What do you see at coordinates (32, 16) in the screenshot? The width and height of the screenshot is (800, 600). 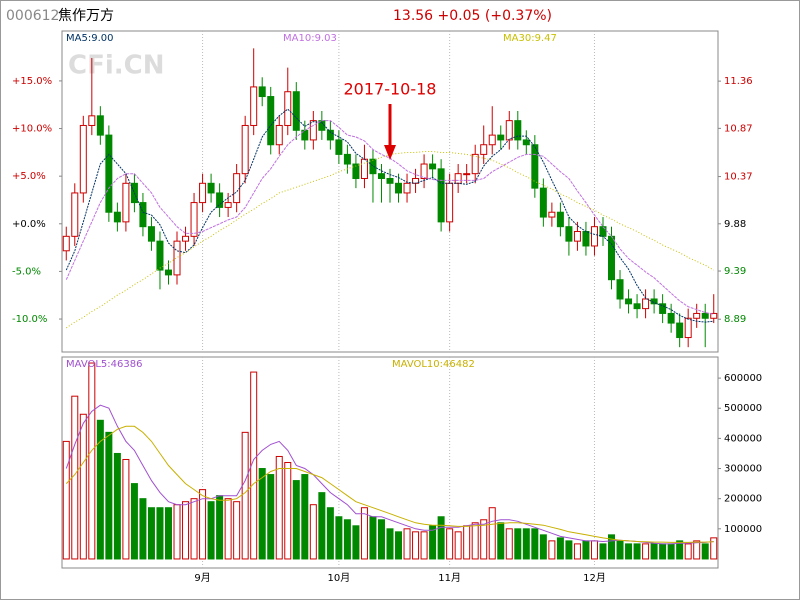 I see `stock-code: 000612` at bounding box center [32, 16].